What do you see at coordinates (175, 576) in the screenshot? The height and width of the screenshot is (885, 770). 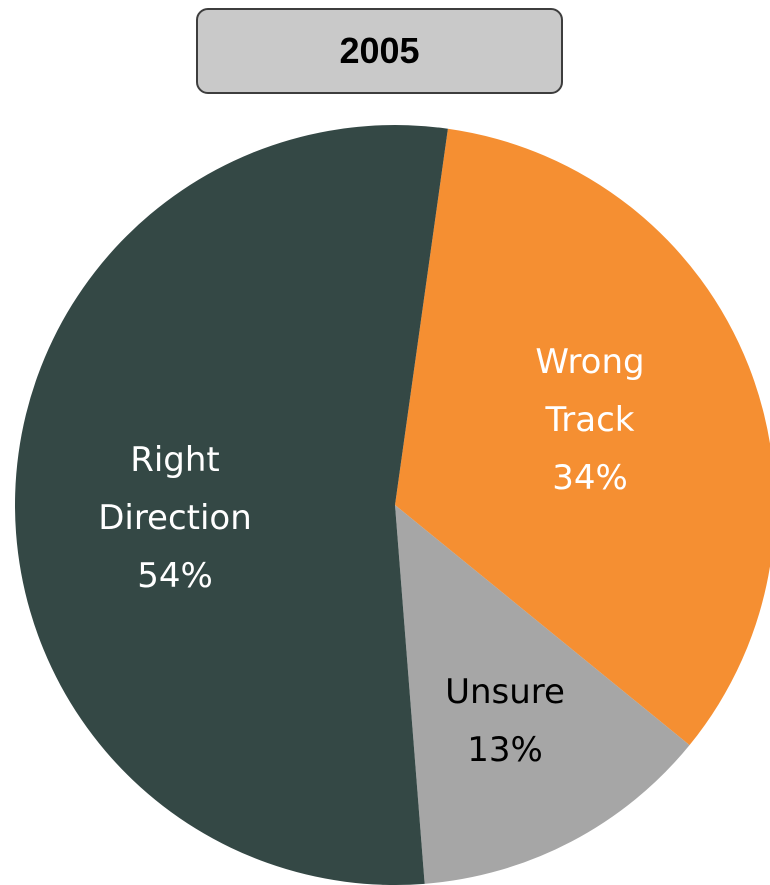 I see `value-label: 54%` at bounding box center [175, 576].